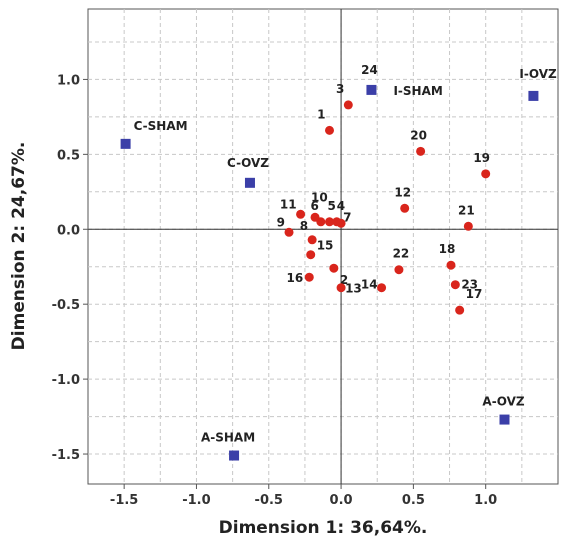 The width and height of the screenshot is (568, 543). I want to click on data-point-label: 7, so click(347, 217).